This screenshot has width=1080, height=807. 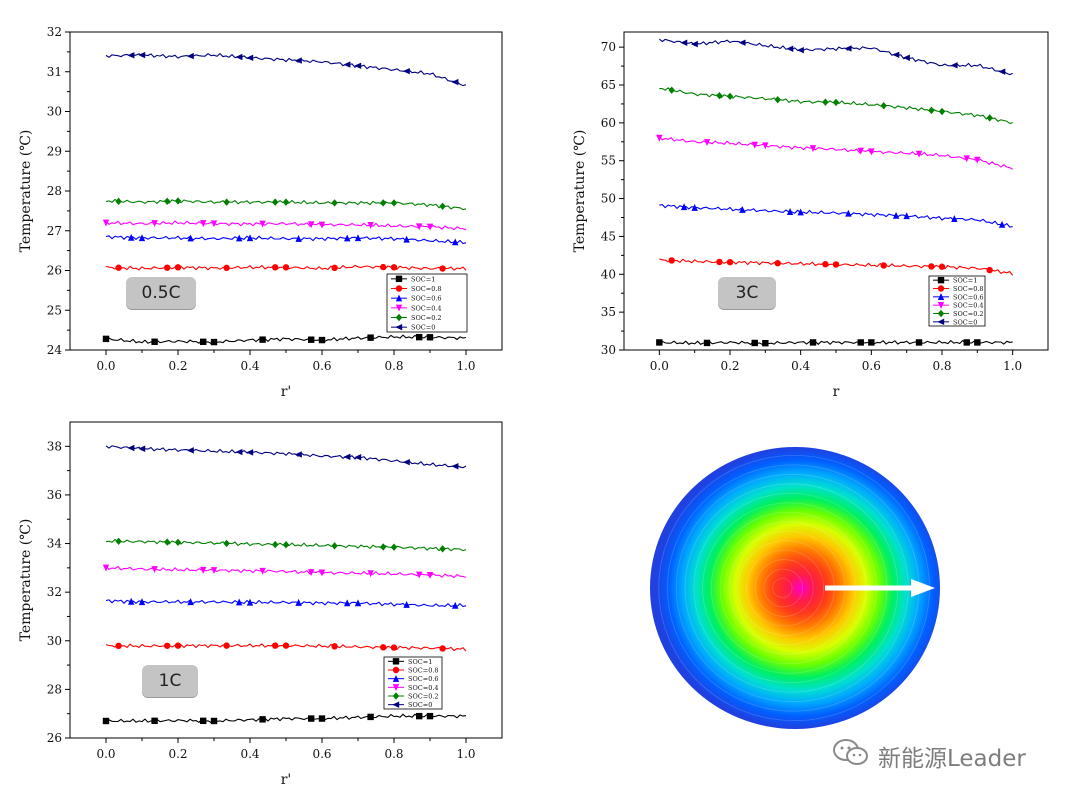 What do you see at coordinates (800, 366) in the screenshot?
I see `x-tick-label: 0.4` at bounding box center [800, 366].